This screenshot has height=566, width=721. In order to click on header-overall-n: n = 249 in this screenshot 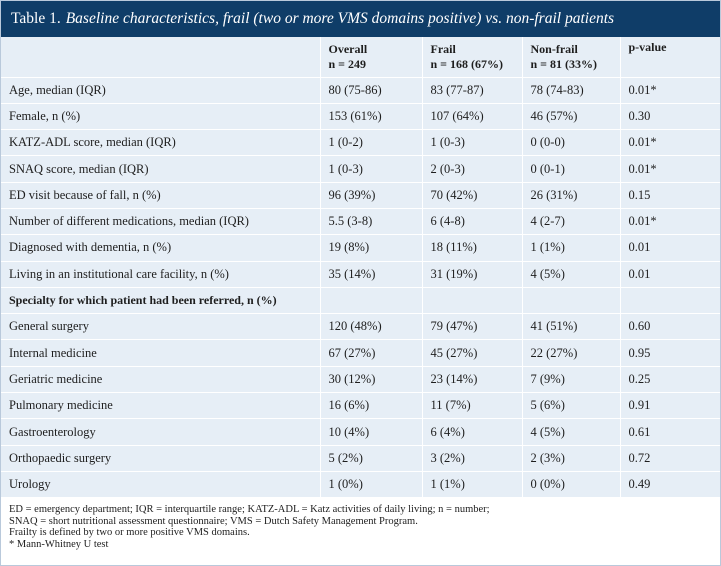, I will do `click(347, 63)`.